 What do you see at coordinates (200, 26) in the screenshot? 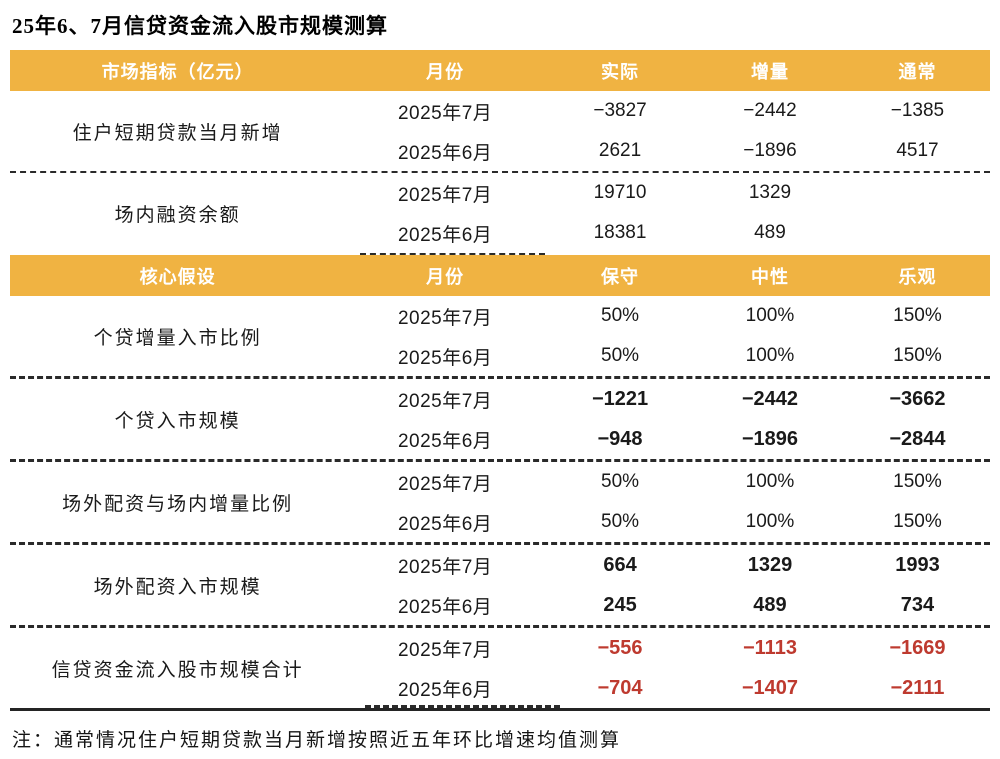
I see `page-title: 25年6、7月信贷资金流入股市规模测算` at bounding box center [200, 26].